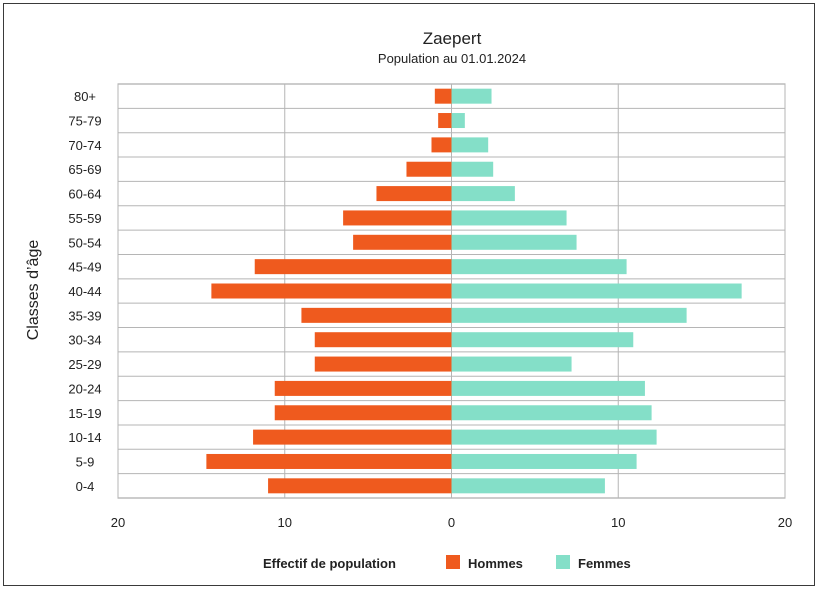 The width and height of the screenshot is (820, 591). I want to click on category-label: 50-54, so click(84, 242).